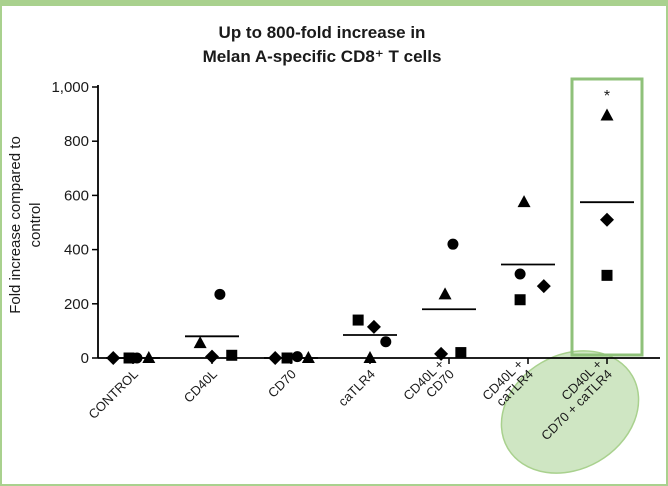 This screenshot has width=668, height=486. I want to click on highlight-ellipse, so click(570, 412).